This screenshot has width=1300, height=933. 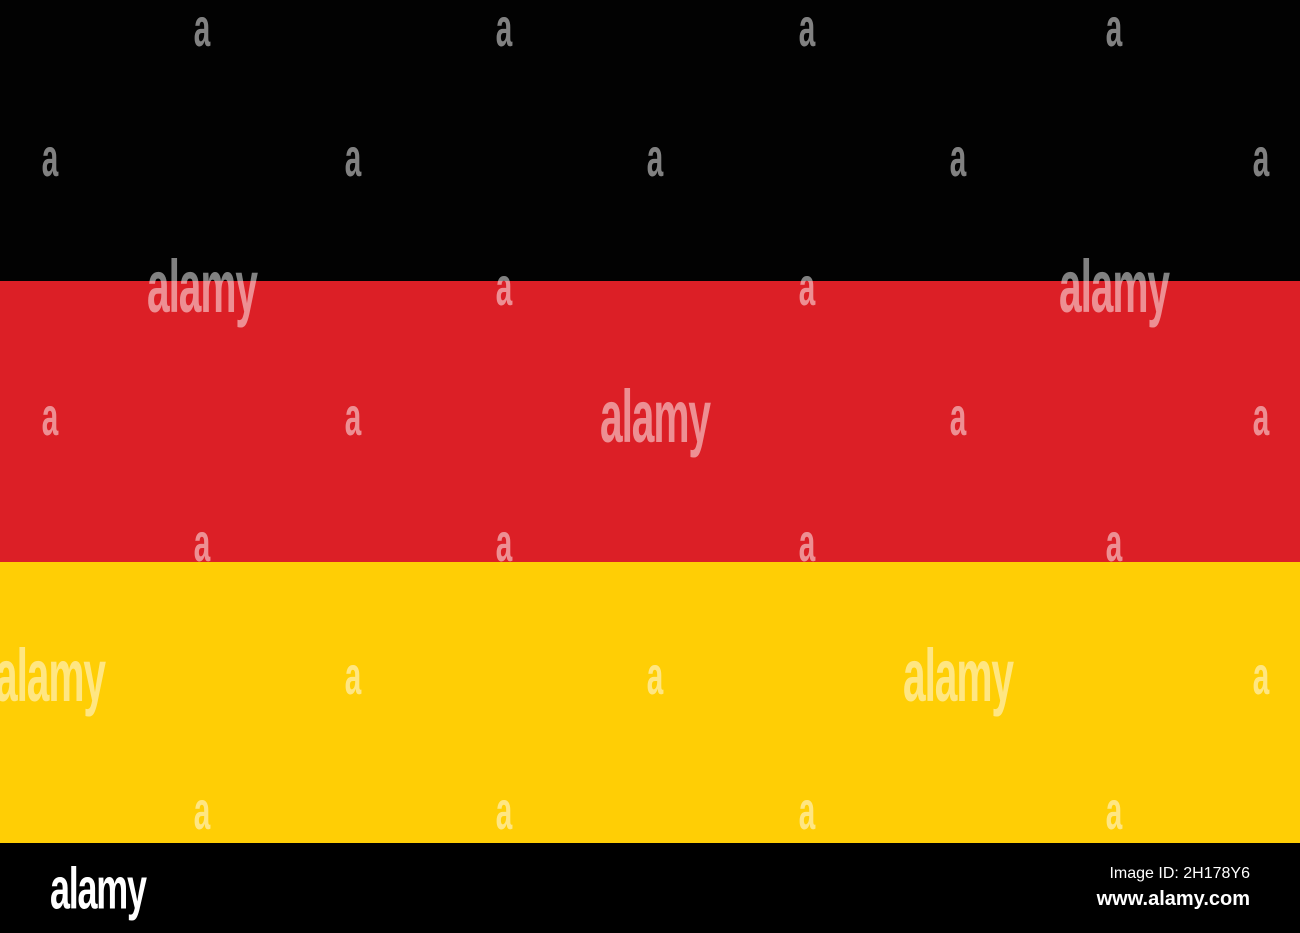 What do you see at coordinates (1173, 899) in the screenshot?
I see `alamy-url-text: www.alamy.com` at bounding box center [1173, 899].